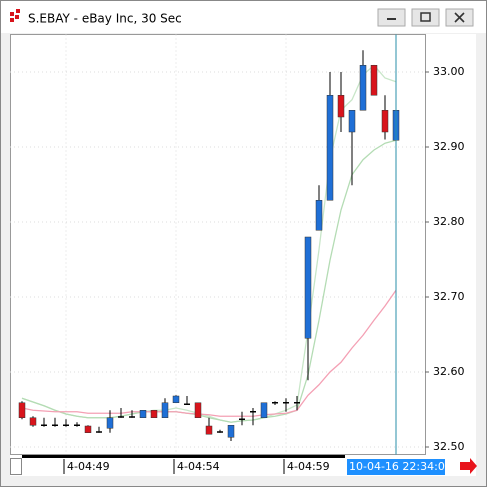  What do you see at coordinates (449, 71) in the screenshot?
I see `y-tick-label: 33.00` at bounding box center [449, 71].